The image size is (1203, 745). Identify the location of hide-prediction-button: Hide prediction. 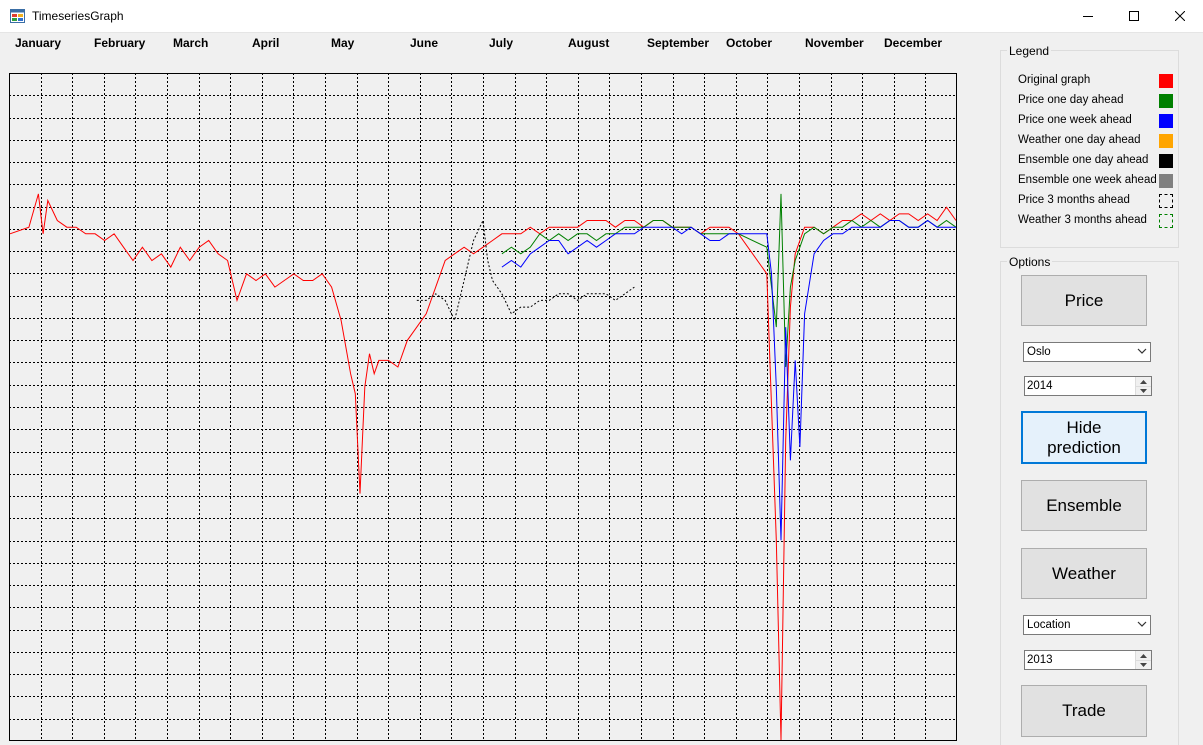
(1084, 437).